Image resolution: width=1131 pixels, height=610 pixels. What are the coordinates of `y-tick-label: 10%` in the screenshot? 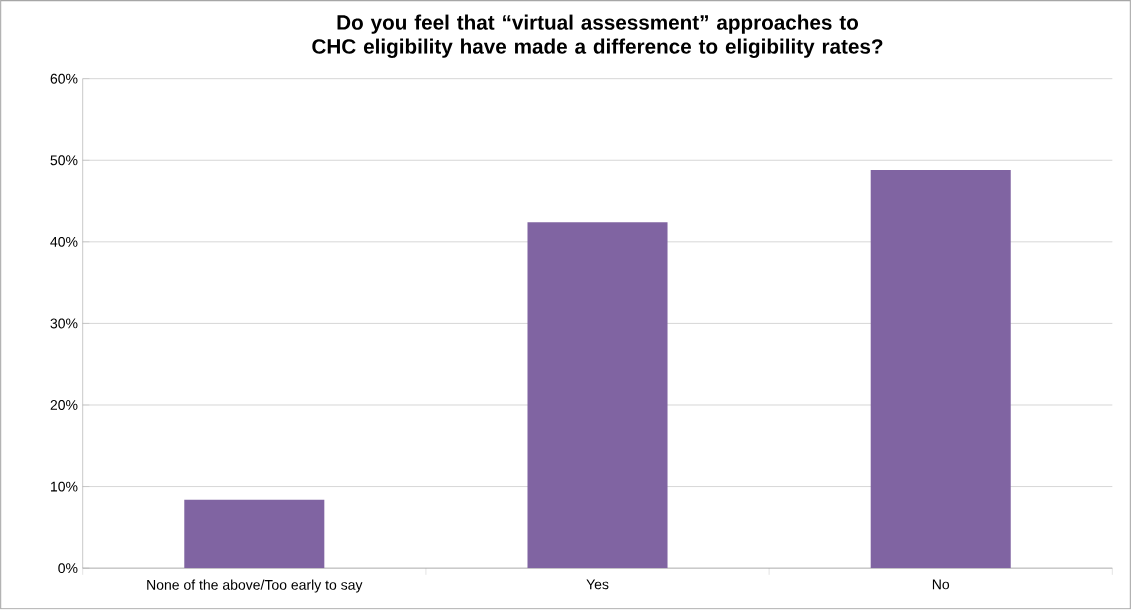 It's located at (64, 486).